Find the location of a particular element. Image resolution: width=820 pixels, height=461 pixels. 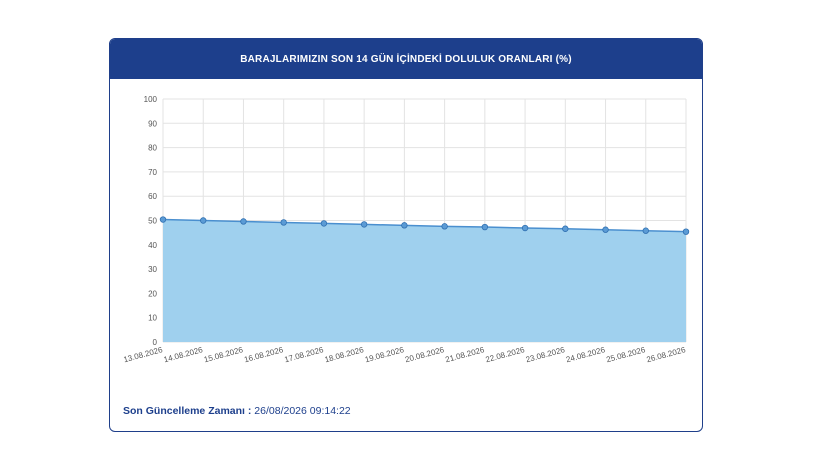

y-tick-label: 100 is located at coordinates (151, 99).